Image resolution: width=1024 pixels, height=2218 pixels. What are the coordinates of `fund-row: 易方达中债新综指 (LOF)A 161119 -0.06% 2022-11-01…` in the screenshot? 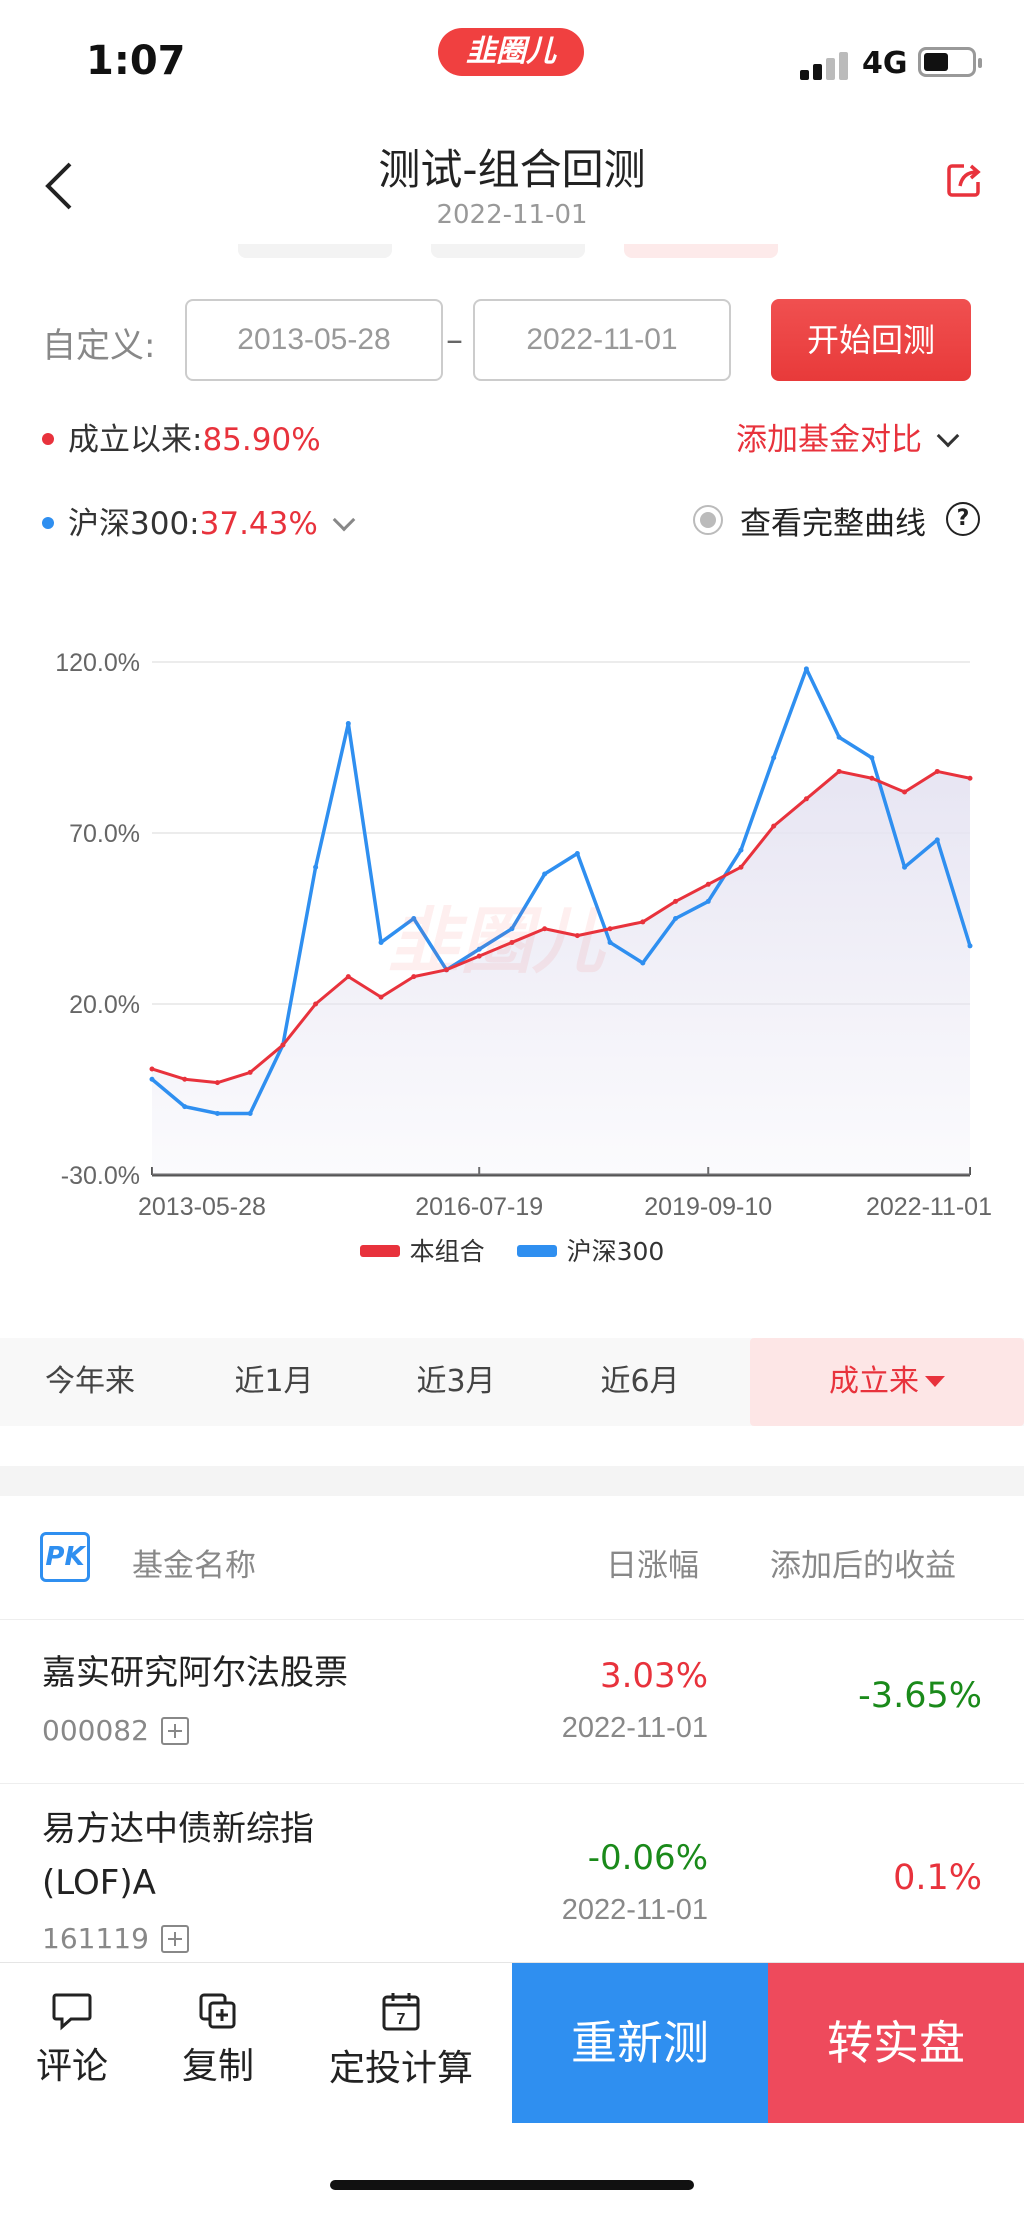 It's located at (512, 1874).